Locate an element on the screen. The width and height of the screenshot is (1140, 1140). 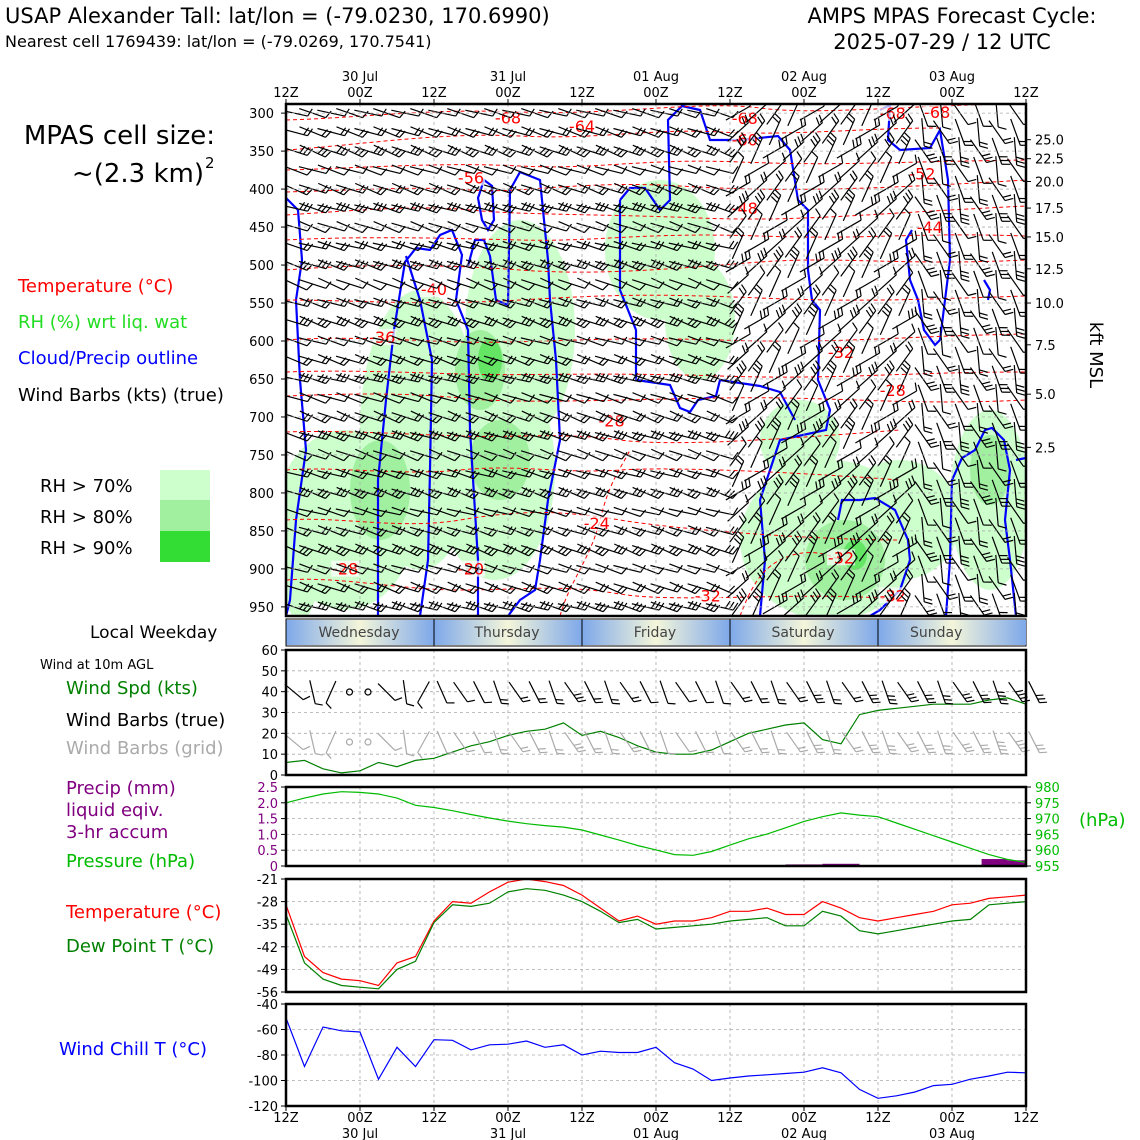
weekday-strip: Wednesday Thursday Friday Saturday Sunday is located at coordinates (656, 632).